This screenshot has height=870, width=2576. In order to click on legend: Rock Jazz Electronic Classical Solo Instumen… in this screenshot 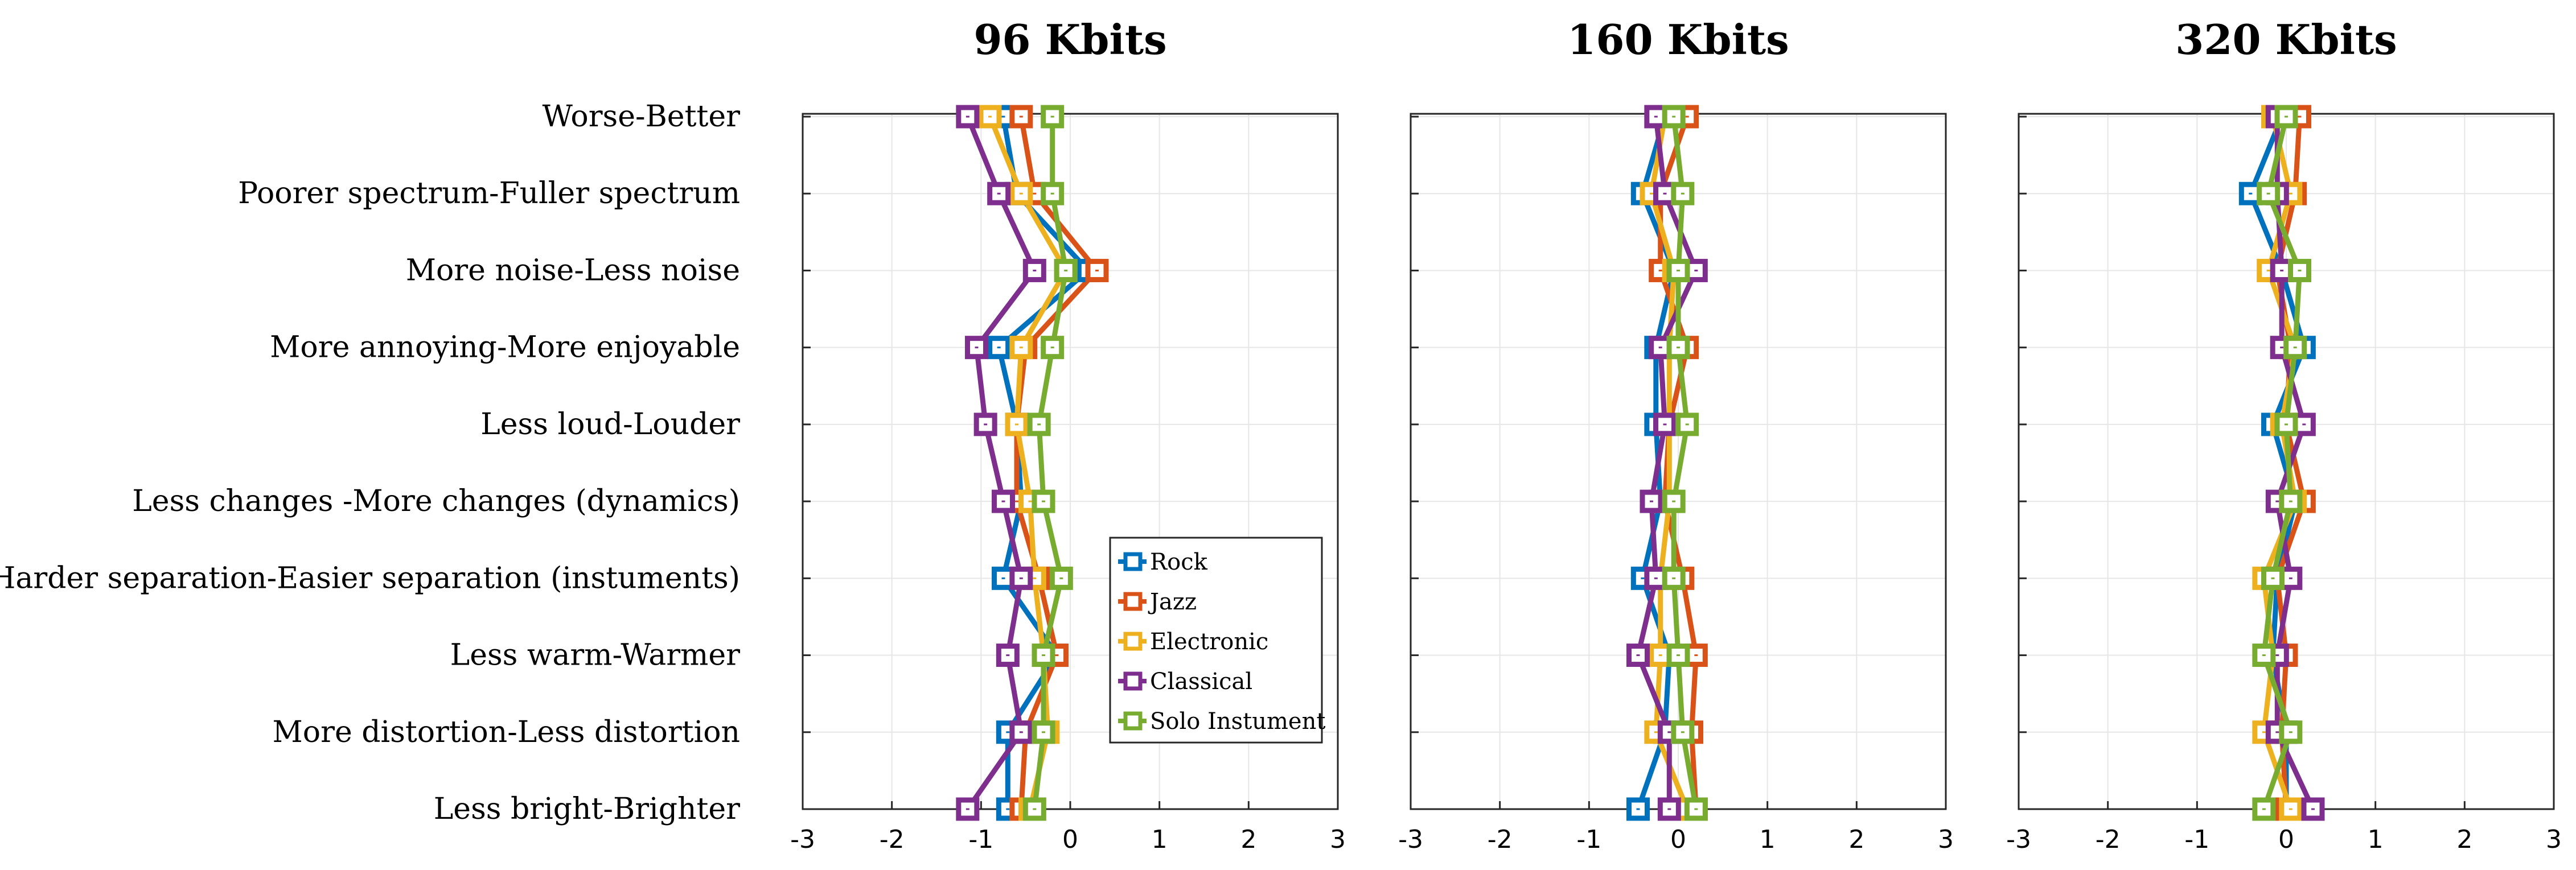, I will do `click(1217, 640)`.